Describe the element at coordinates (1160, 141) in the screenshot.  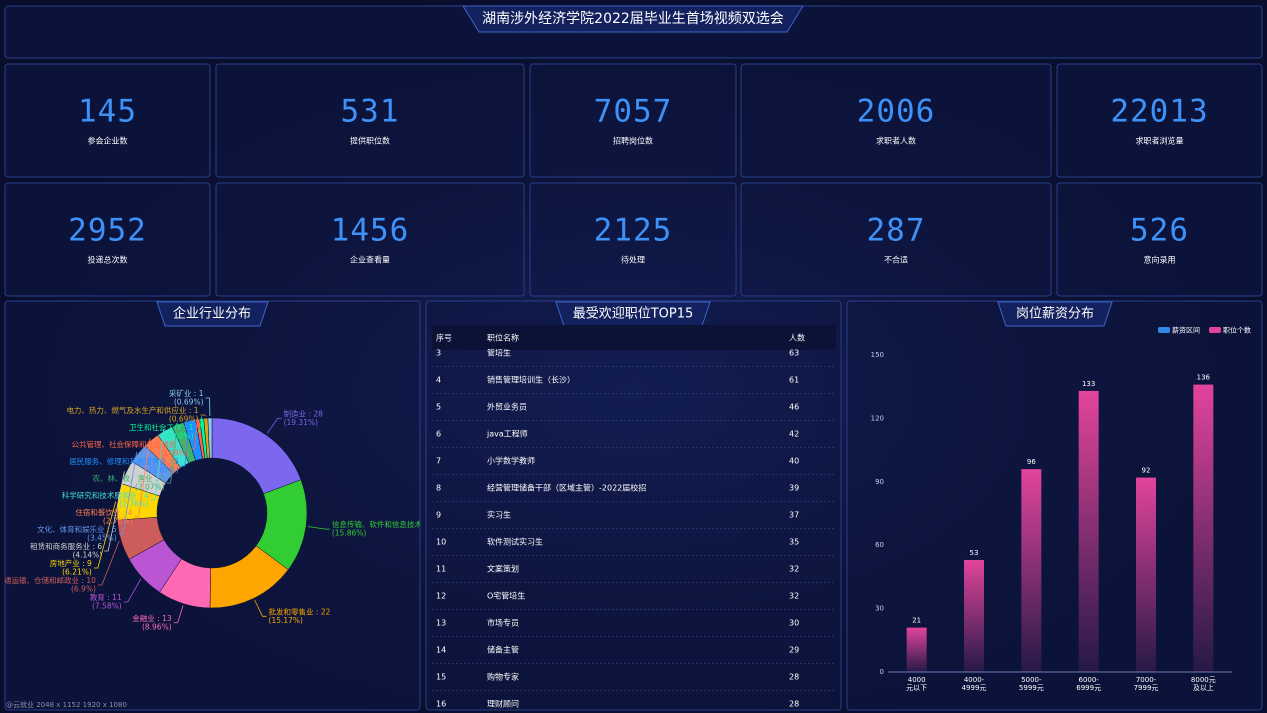
I see `kpi-label: 求职者浏览量` at that location.